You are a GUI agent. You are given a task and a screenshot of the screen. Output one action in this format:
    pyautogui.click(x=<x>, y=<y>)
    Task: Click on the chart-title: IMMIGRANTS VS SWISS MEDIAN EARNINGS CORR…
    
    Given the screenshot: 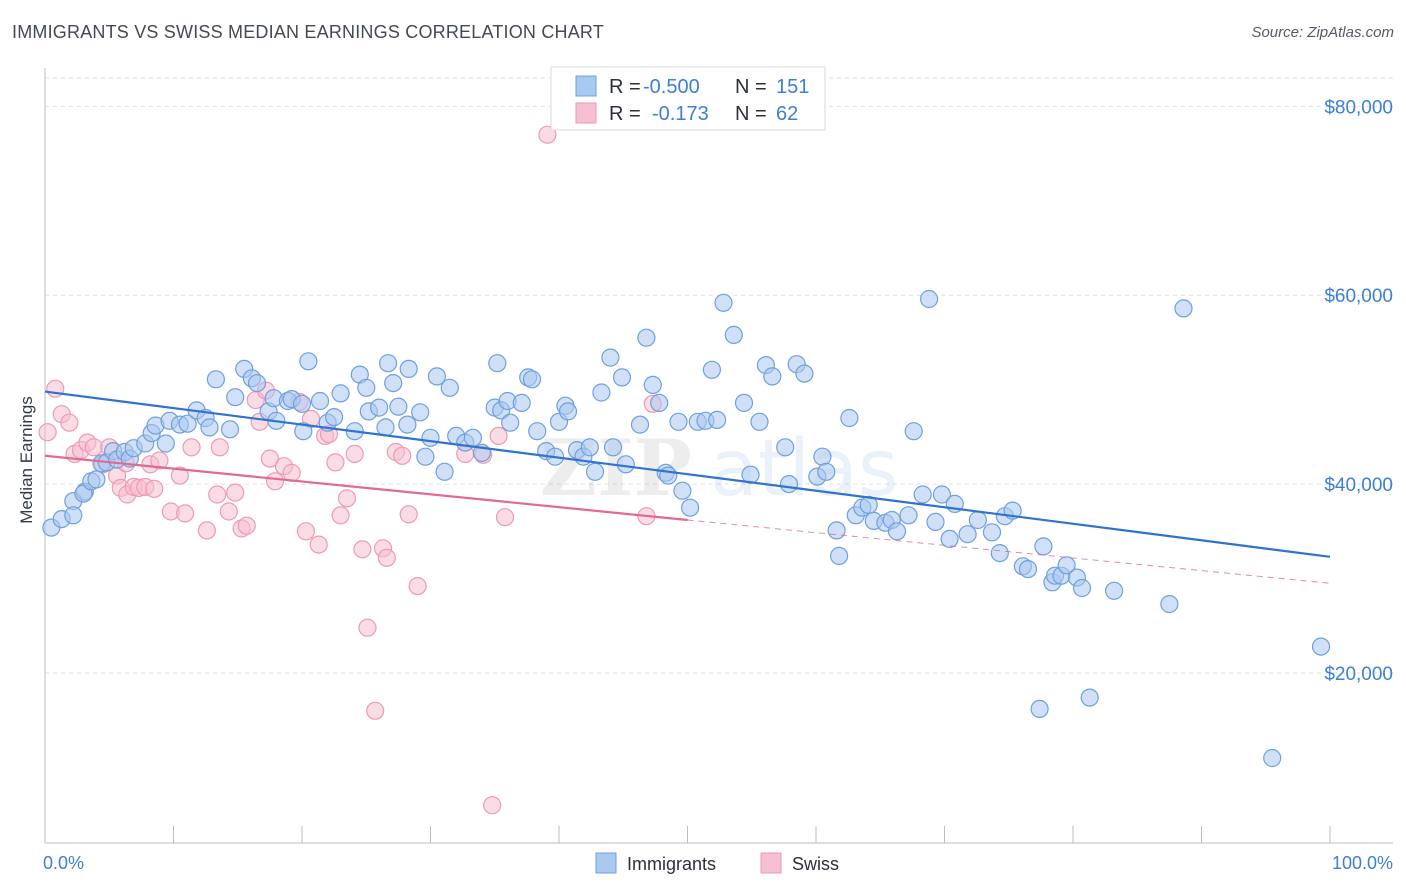 What is the action you would take?
    pyautogui.click(x=308, y=32)
    